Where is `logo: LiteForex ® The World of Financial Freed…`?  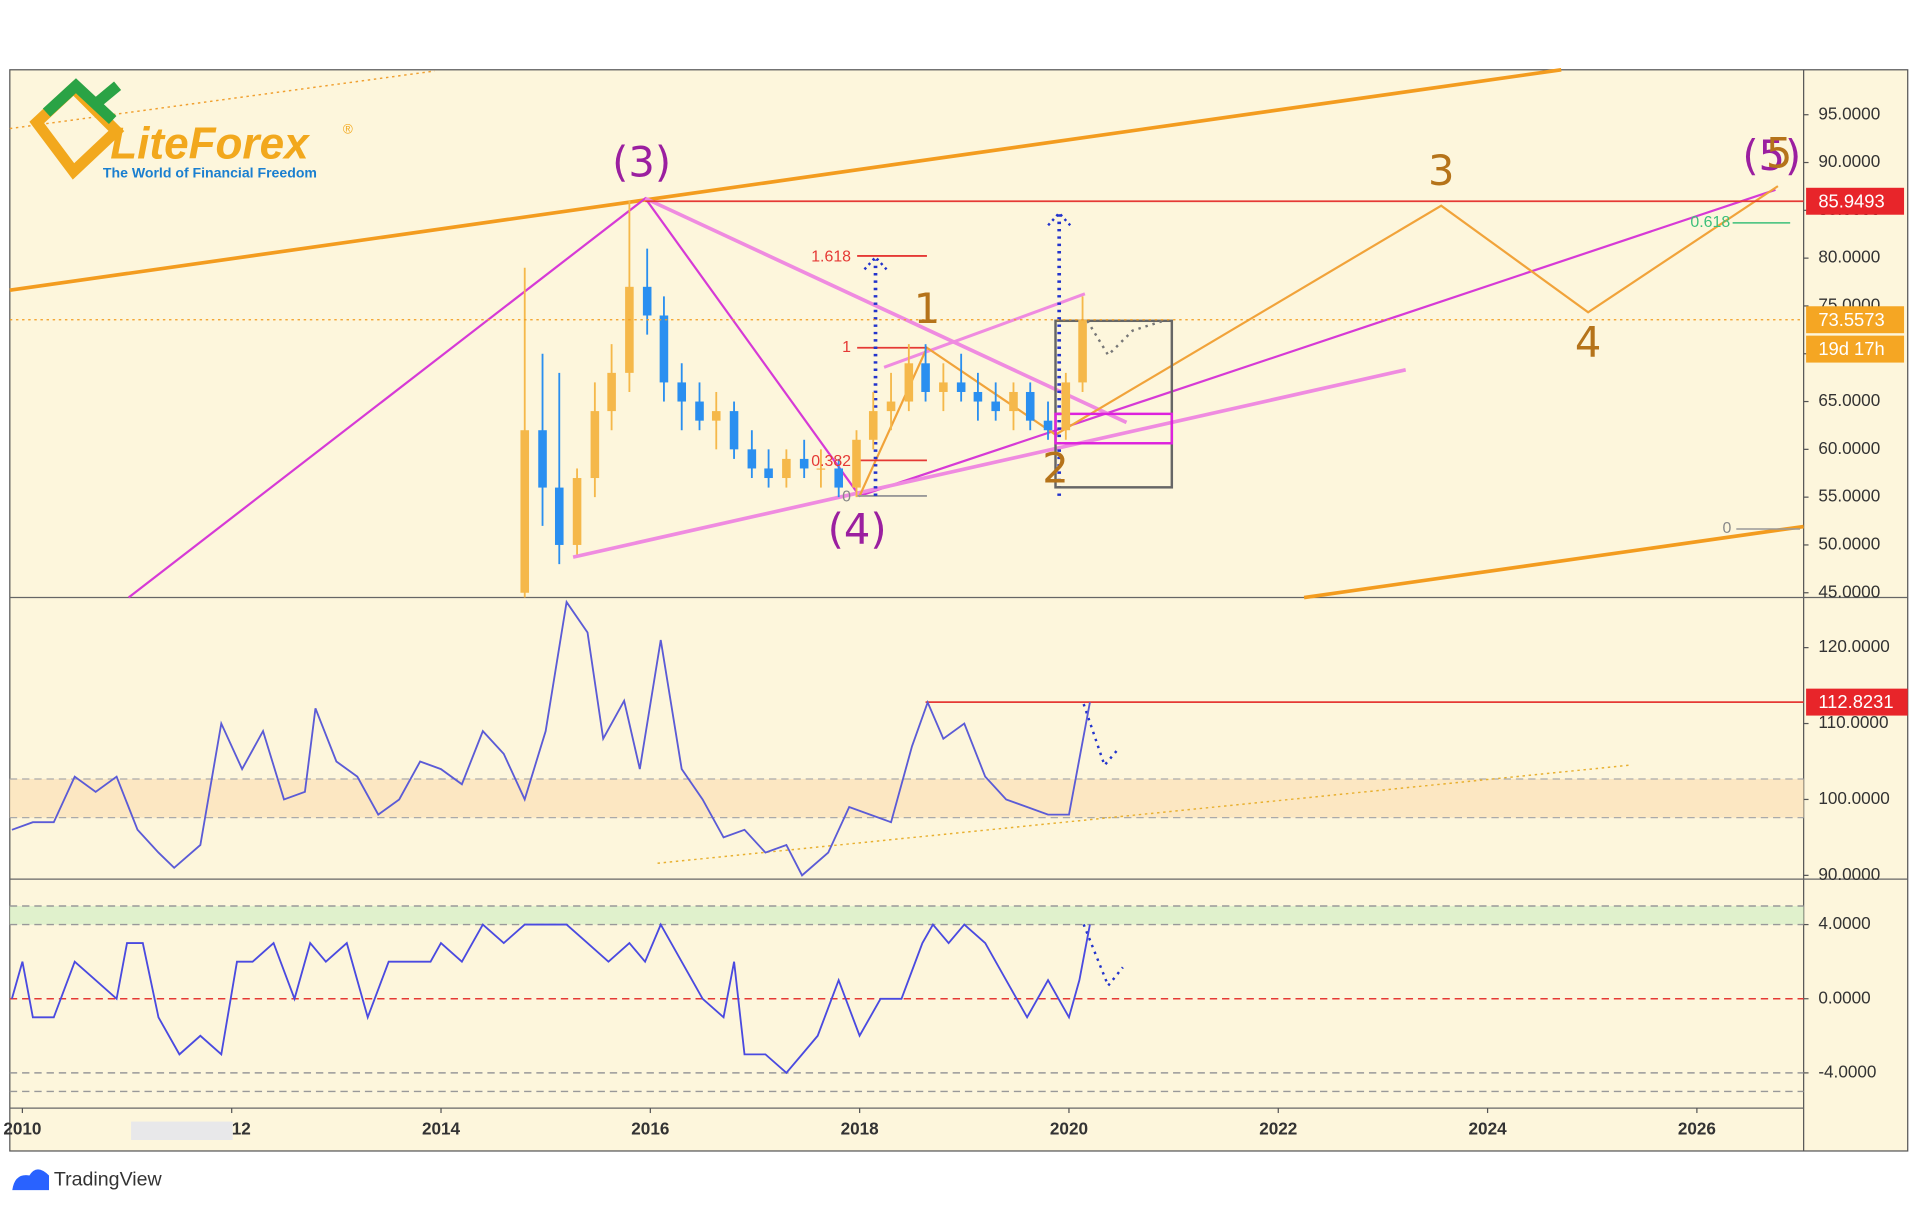
logo: LiteForex ® The World of Financial Freed… is located at coordinates (191, 129).